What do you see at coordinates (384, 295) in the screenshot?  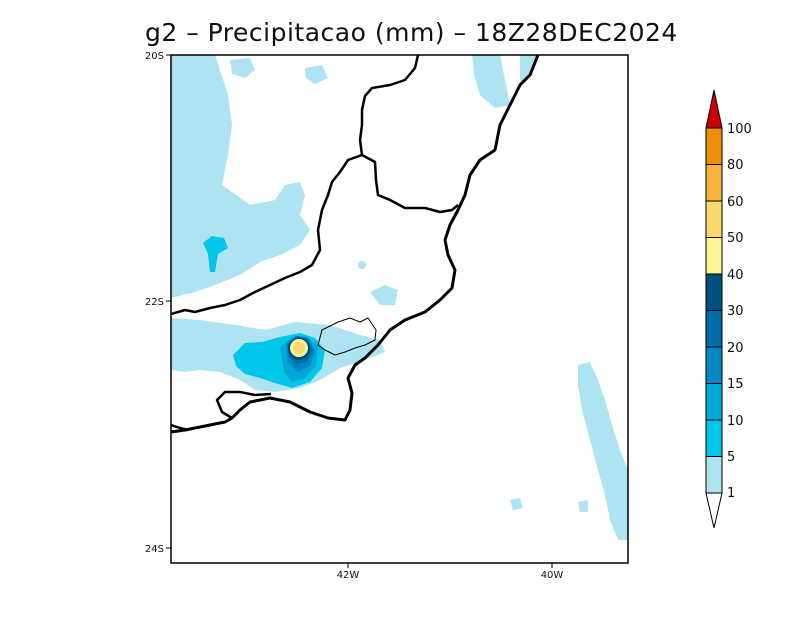 I see `precip-area-center` at bounding box center [384, 295].